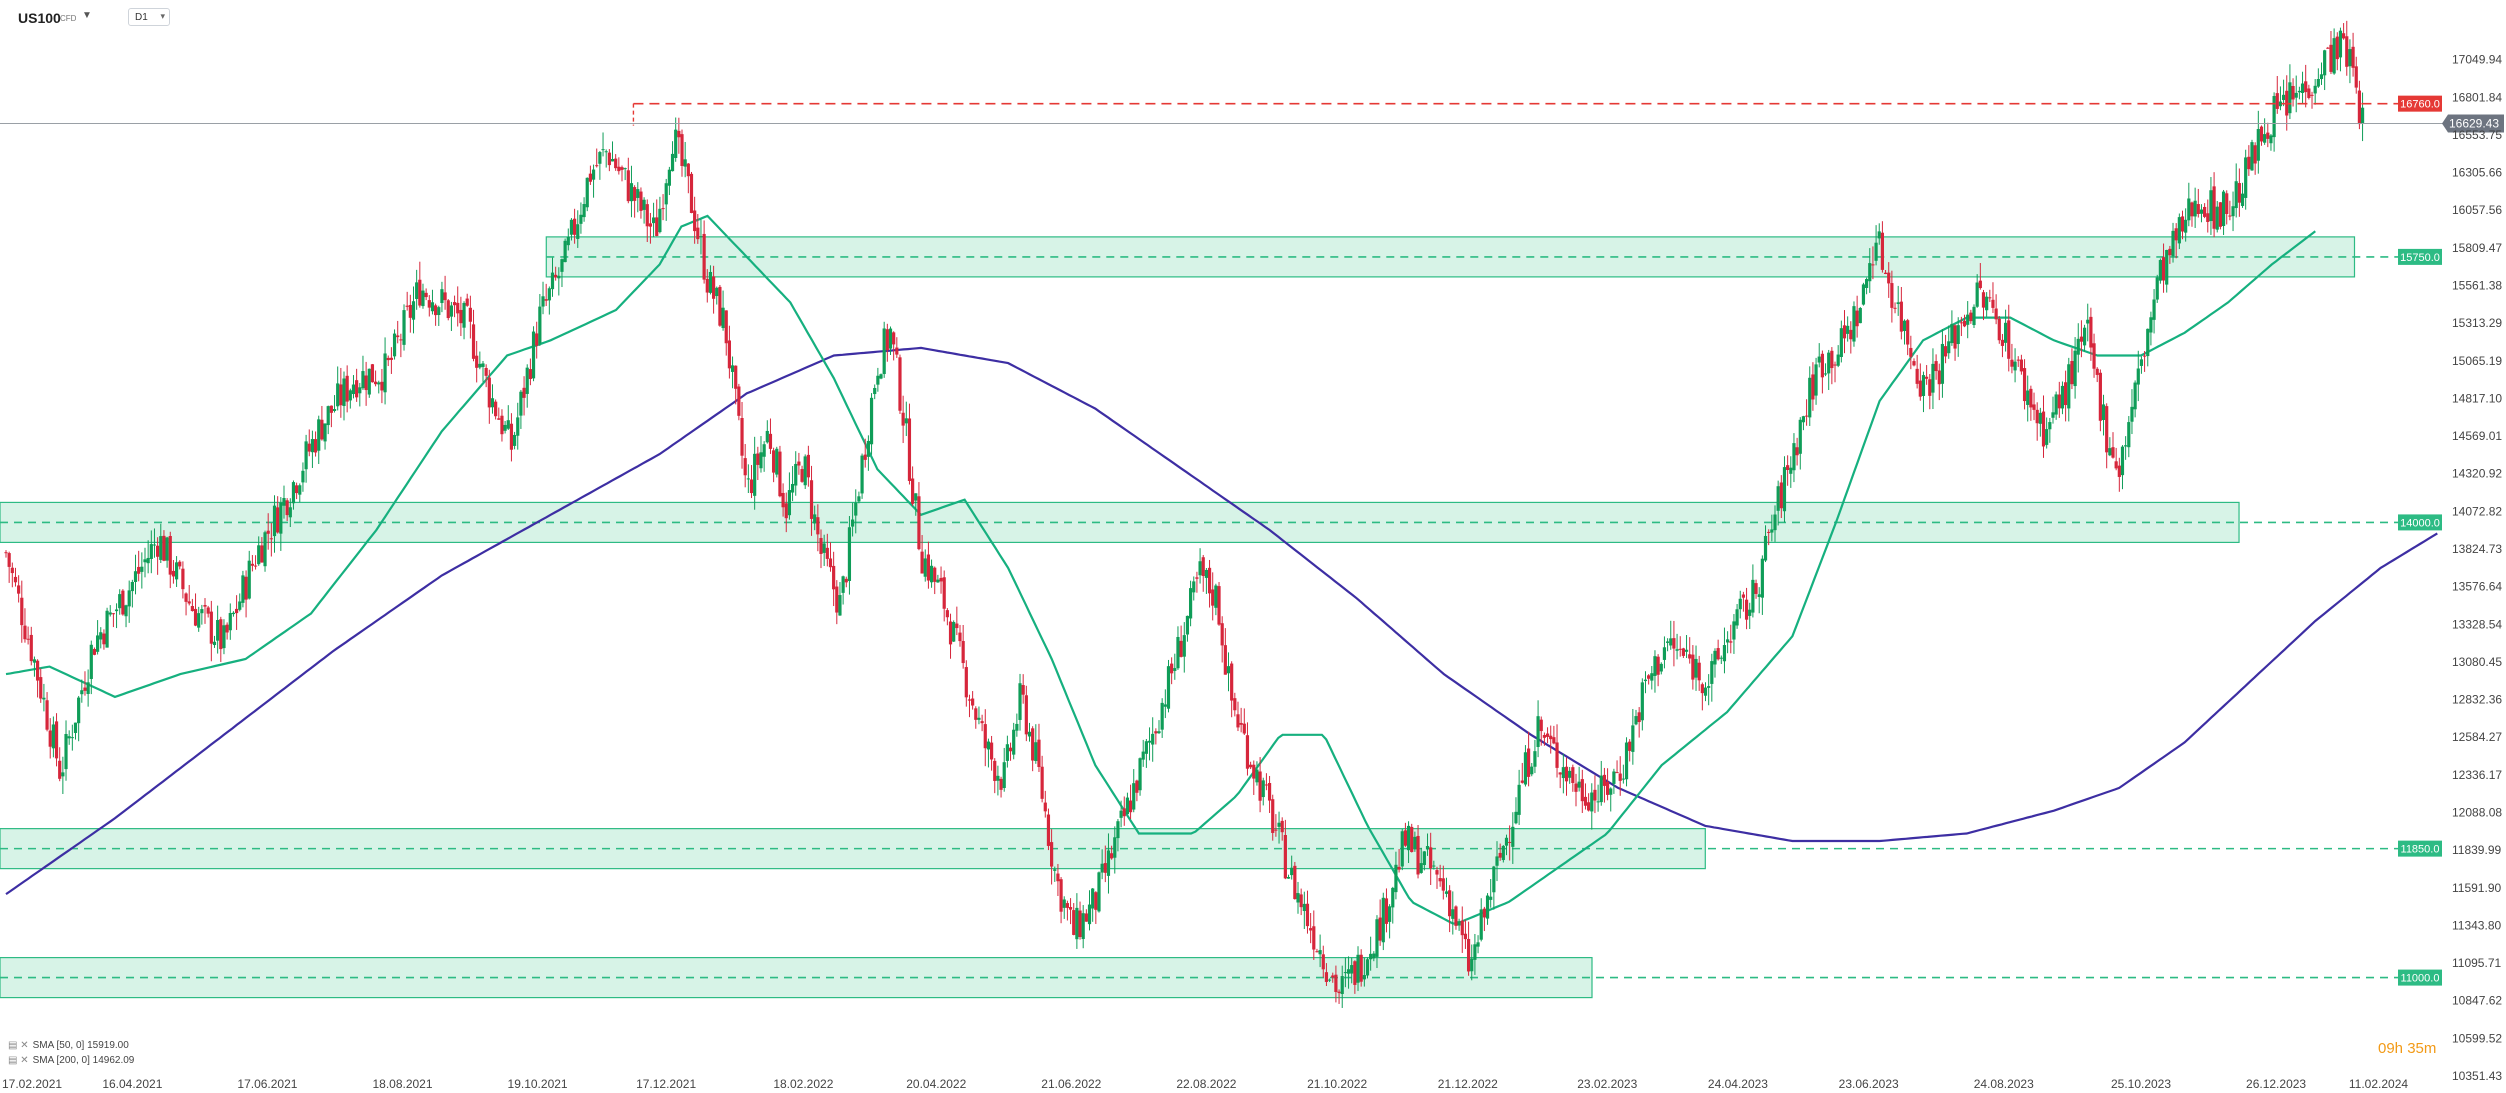 The width and height of the screenshot is (2506, 1093). What do you see at coordinates (2477, 436) in the screenshot?
I see `y-tick-label: 14569.01` at bounding box center [2477, 436].